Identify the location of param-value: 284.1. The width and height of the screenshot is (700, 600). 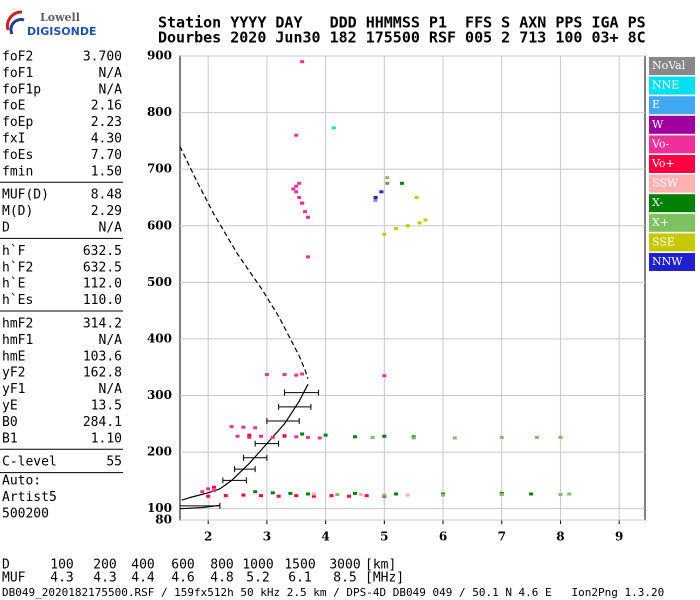
(102, 422).